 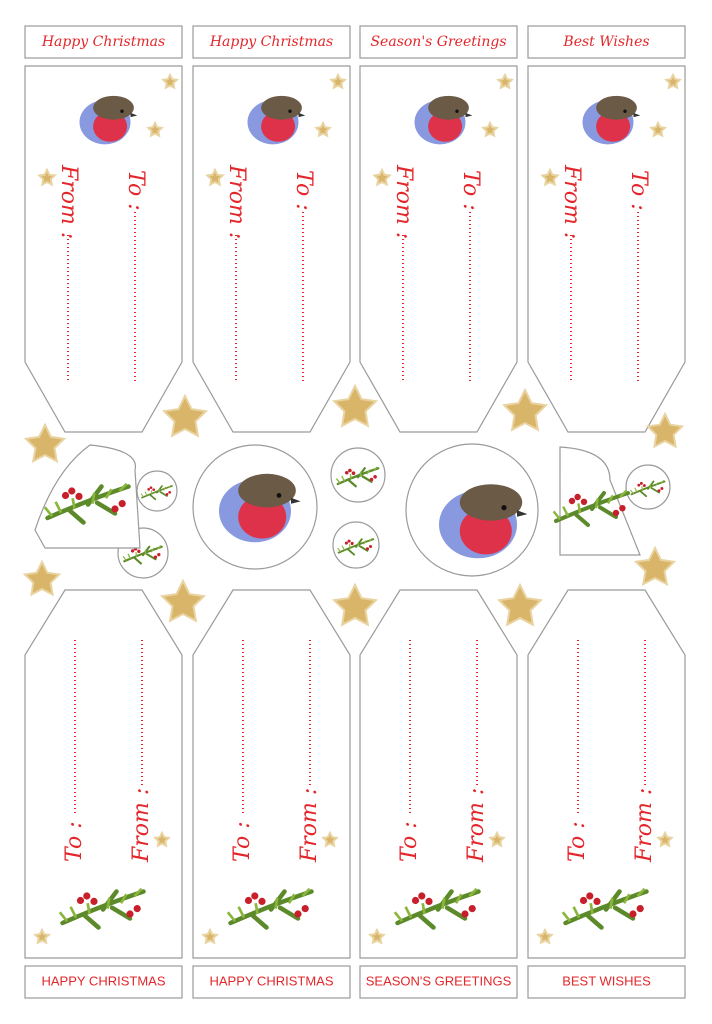 I want to click on bottom-label: HAPPY CHRISTMAS, so click(x=271, y=980).